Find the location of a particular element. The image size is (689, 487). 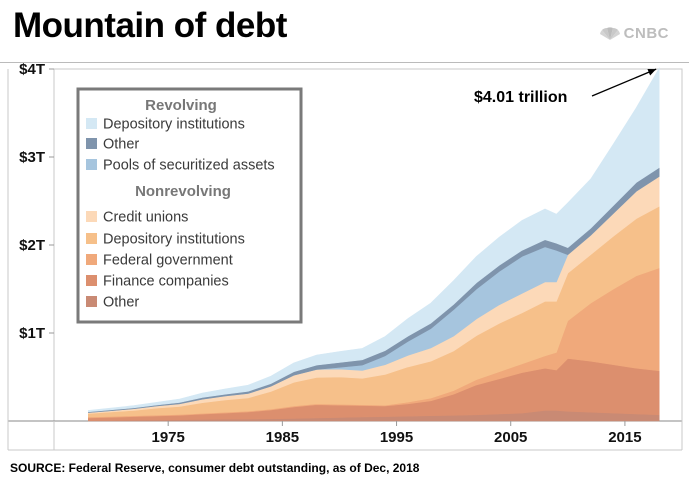

legend-label-nonrevolving-other: Other is located at coordinates (121, 303).